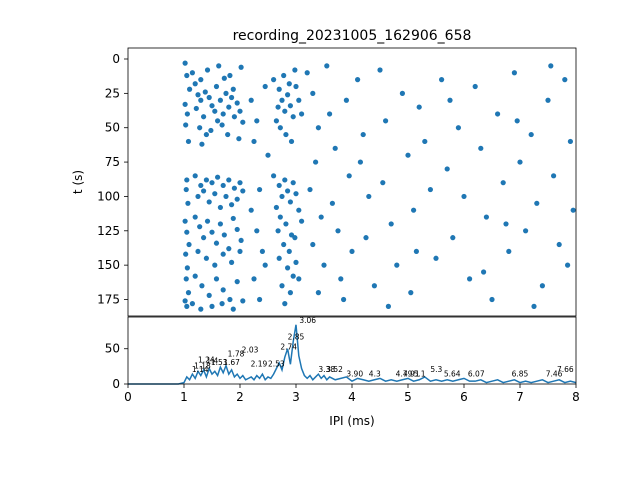 The width and height of the screenshot is (640, 480). I want to click on raster-ytick-label: 150, so click(108, 265).